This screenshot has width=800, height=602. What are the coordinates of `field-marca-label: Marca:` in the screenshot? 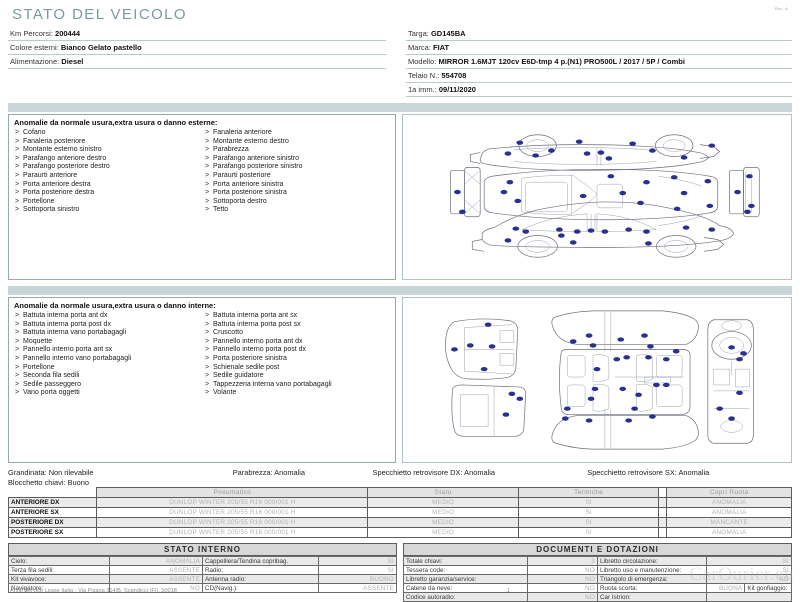 It's located at (419, 47).